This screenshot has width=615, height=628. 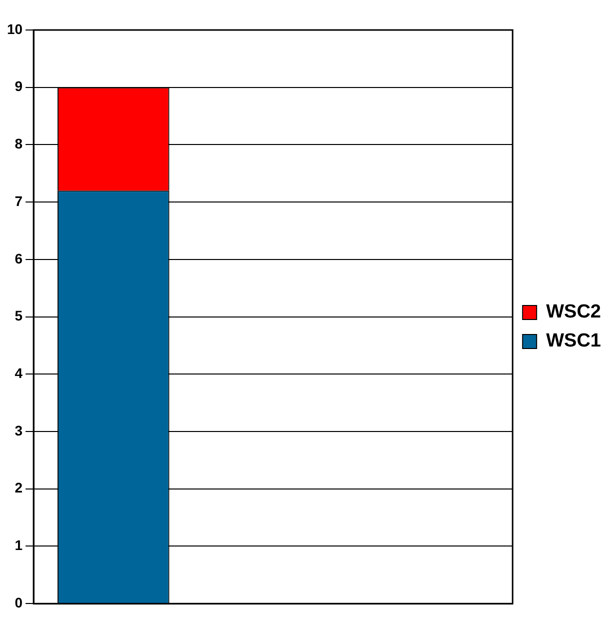 I want to click on legend-label: WSC1, so click(x=574, y=341).